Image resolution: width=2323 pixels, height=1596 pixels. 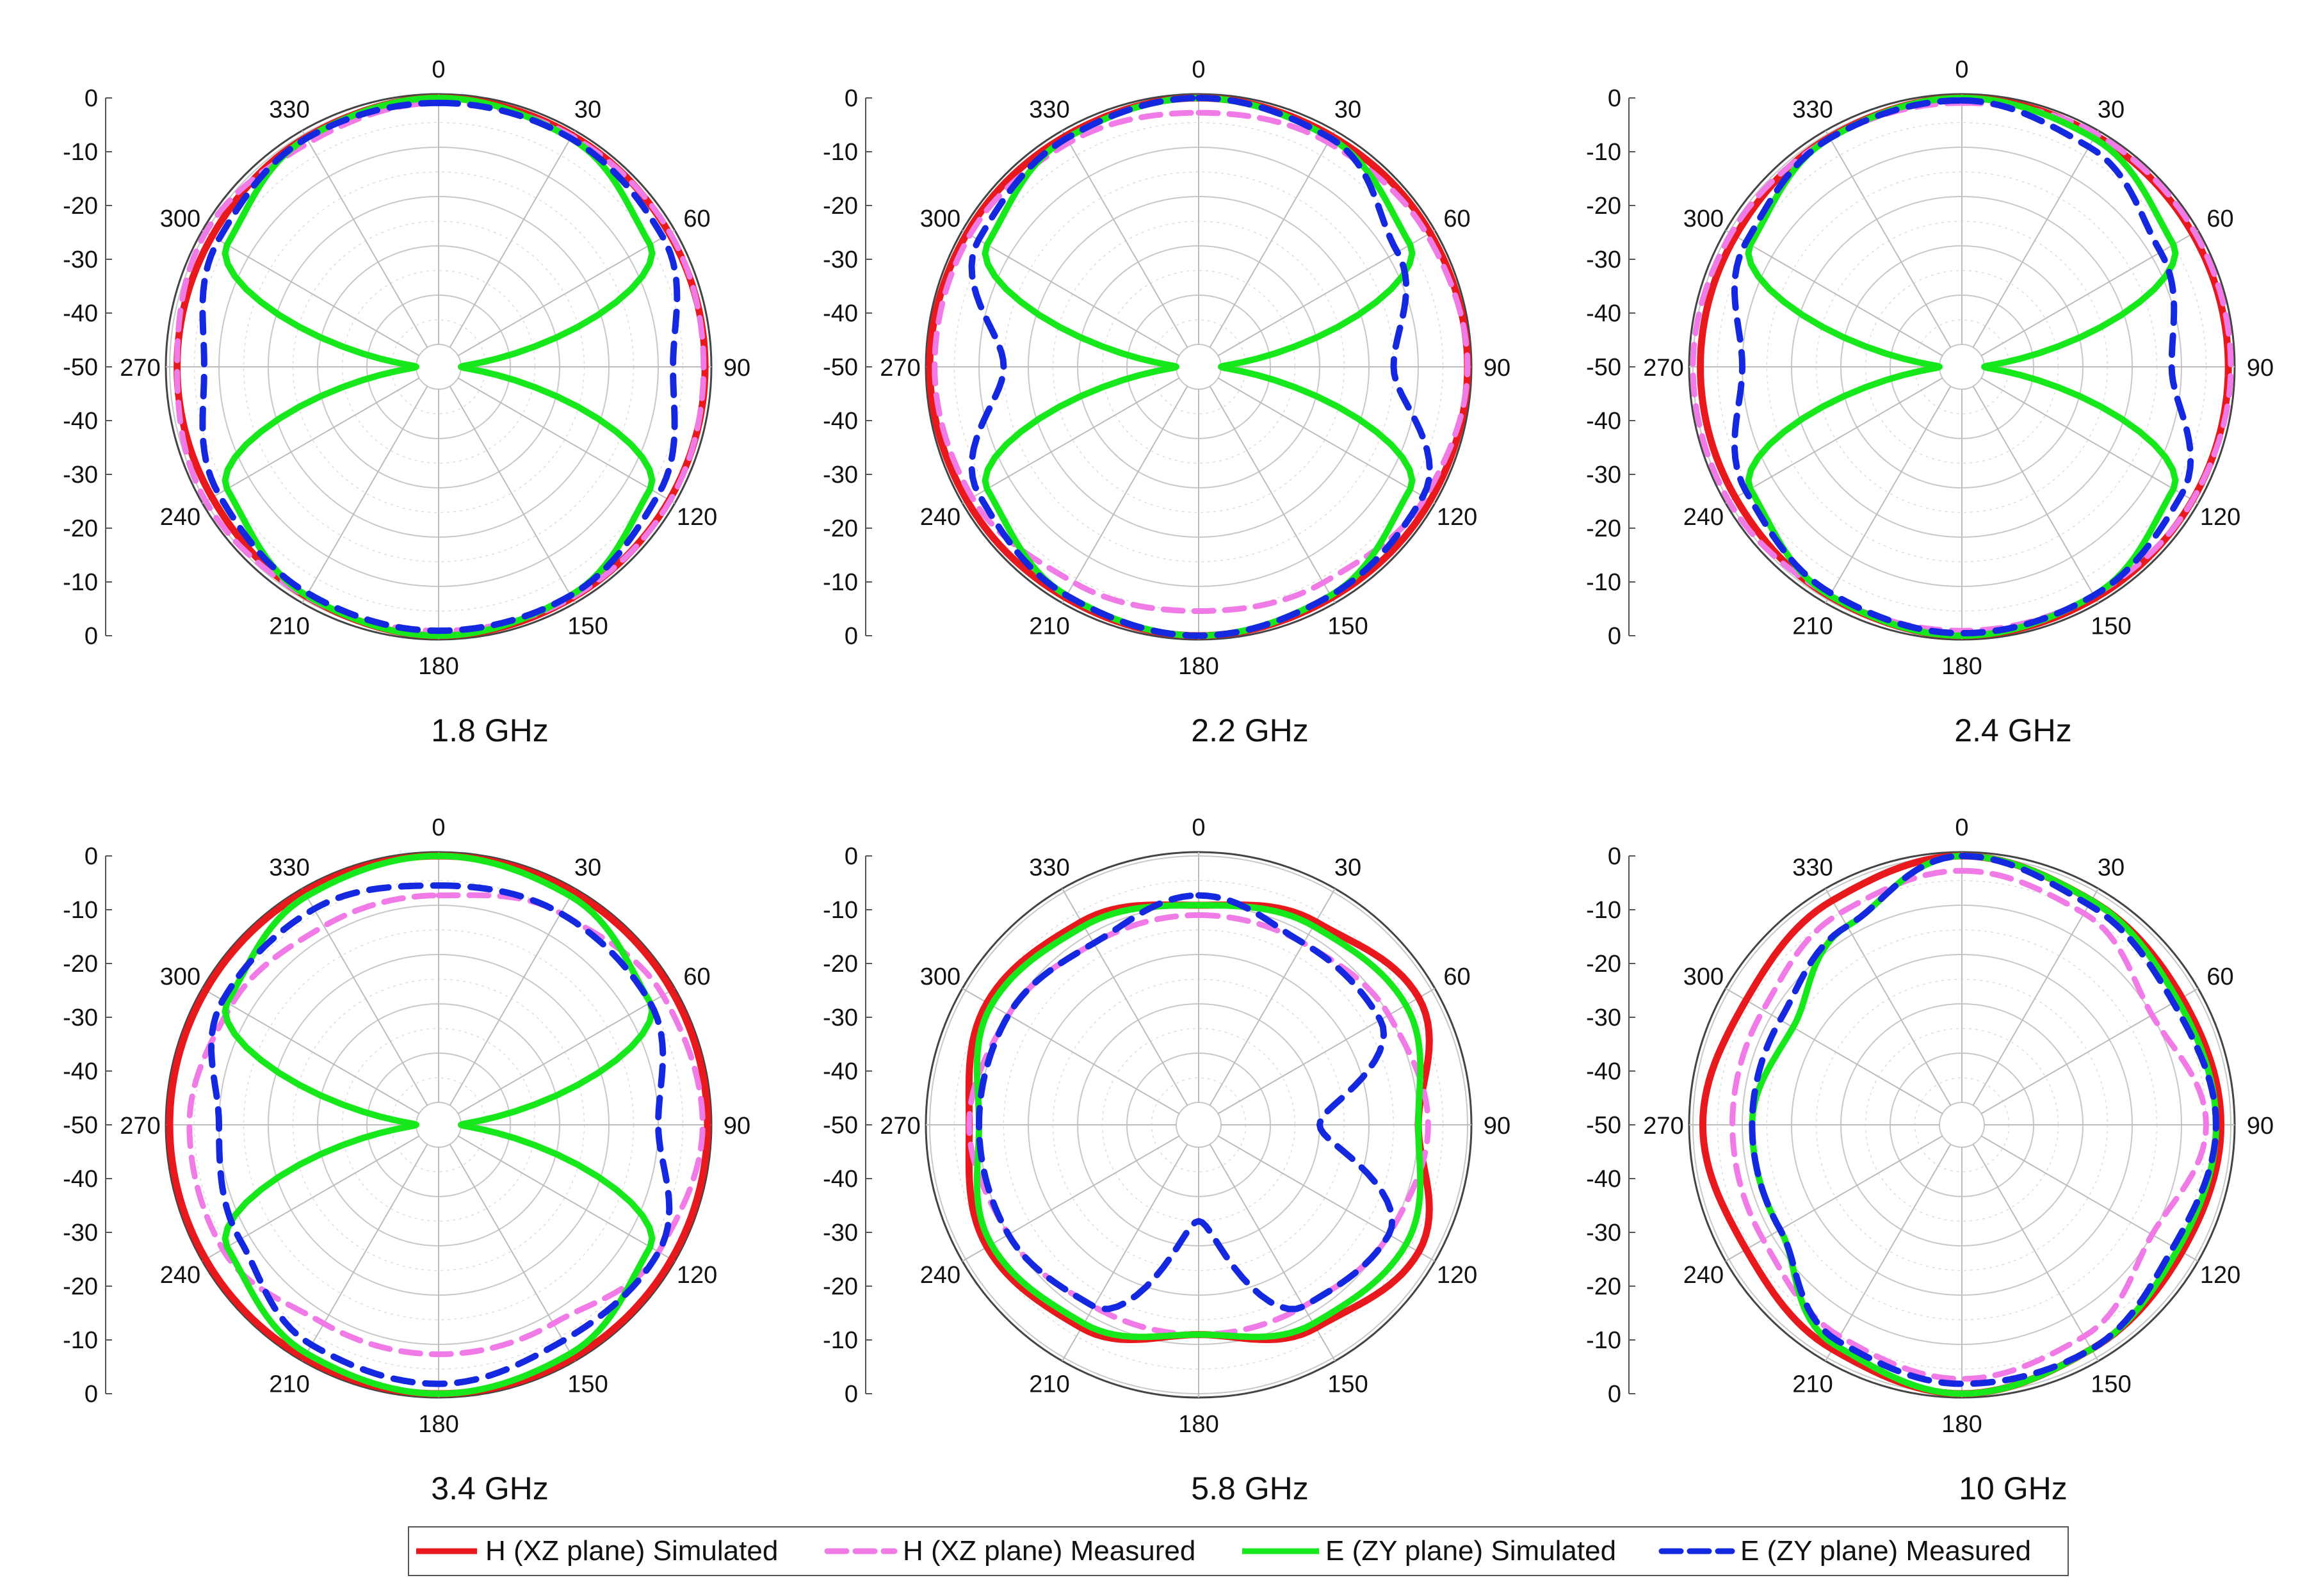 I want to click on chart-title: 10 GHz, so click(x=2013, y=1488).